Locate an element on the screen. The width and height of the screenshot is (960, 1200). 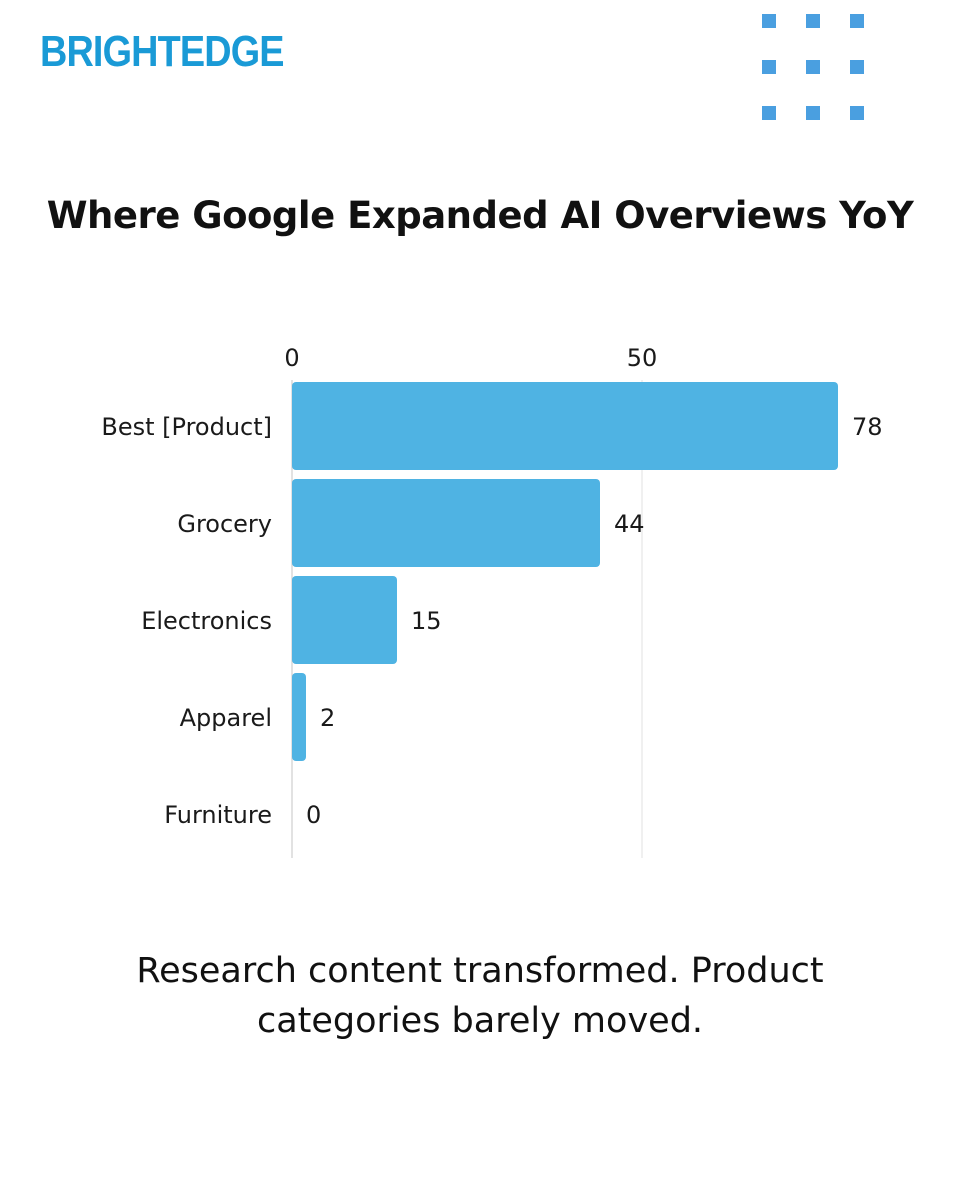
x-tick-label: 50 is located at coordinates (642, 358).